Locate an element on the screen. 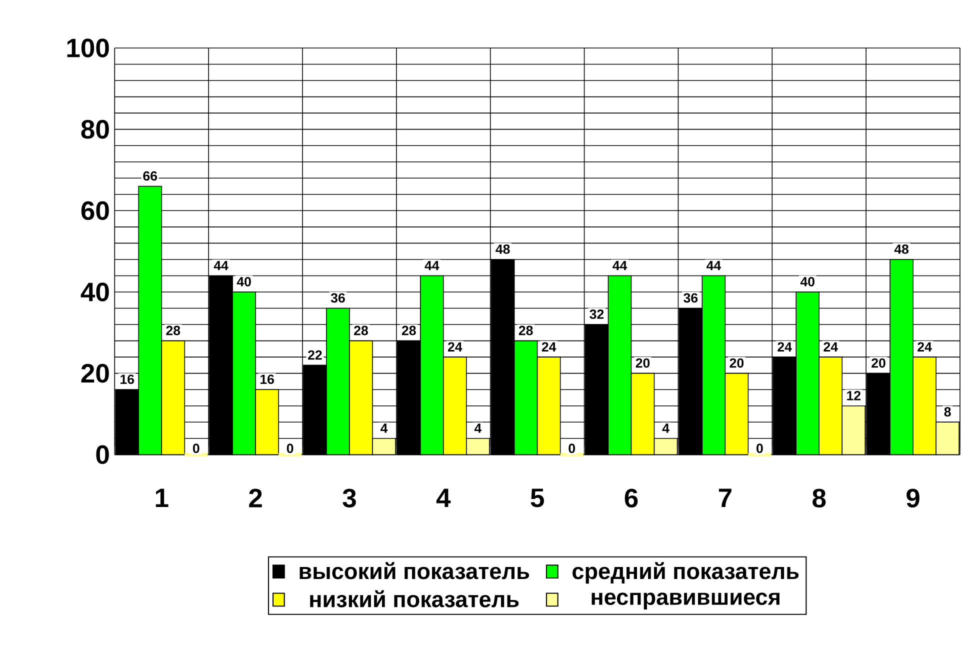 This screenshot has width=972, height=648. x-tick-label: 8 is located at coordinates (819, 498).